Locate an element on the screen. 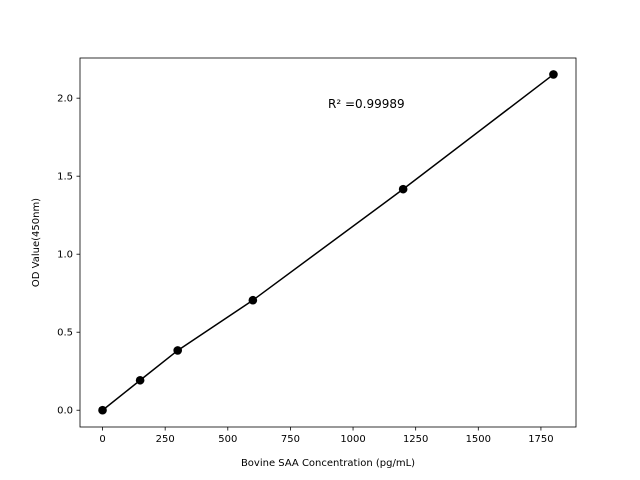  x-axis: 0 250 500 750 1000 1250 1500 1750 is located at coordinates (326, 436).